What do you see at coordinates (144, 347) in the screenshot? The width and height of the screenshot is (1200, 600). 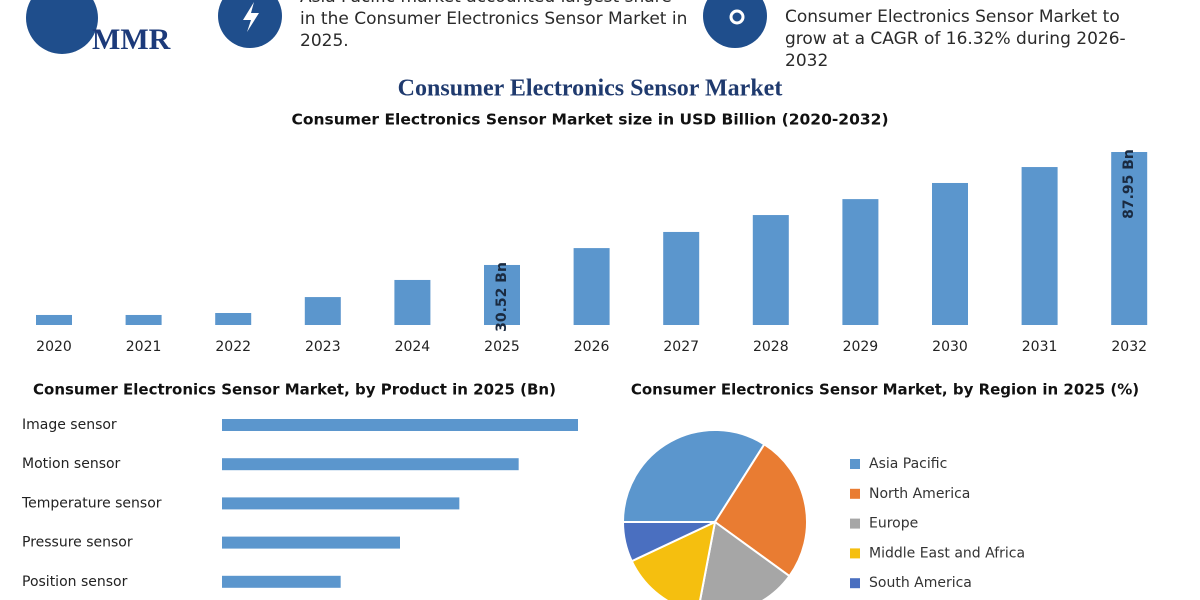 I see `x-tick-label: 2021` at bounding box center [144, 347].